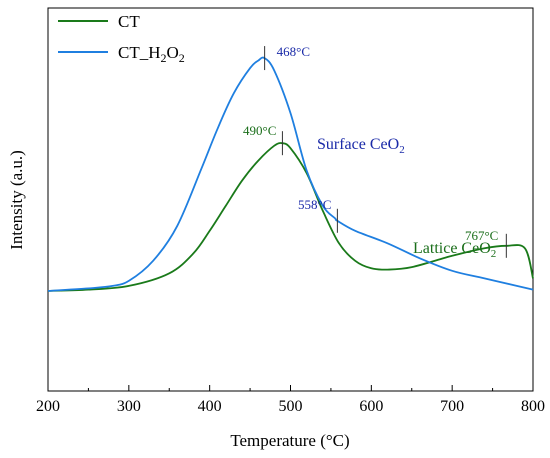 This screenshot has height=458, width=550. Describe the element at coordinates (210, 406) in the screenshot. I see `x-tick-label: 400` at that location.